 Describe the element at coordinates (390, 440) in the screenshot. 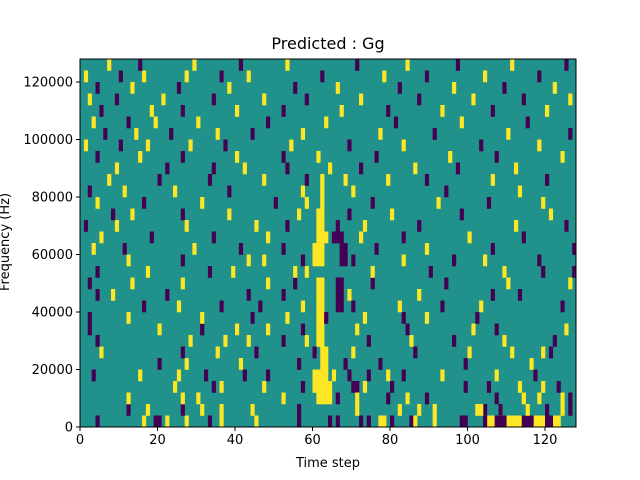

I see `x-tick-label: 80` at that location.